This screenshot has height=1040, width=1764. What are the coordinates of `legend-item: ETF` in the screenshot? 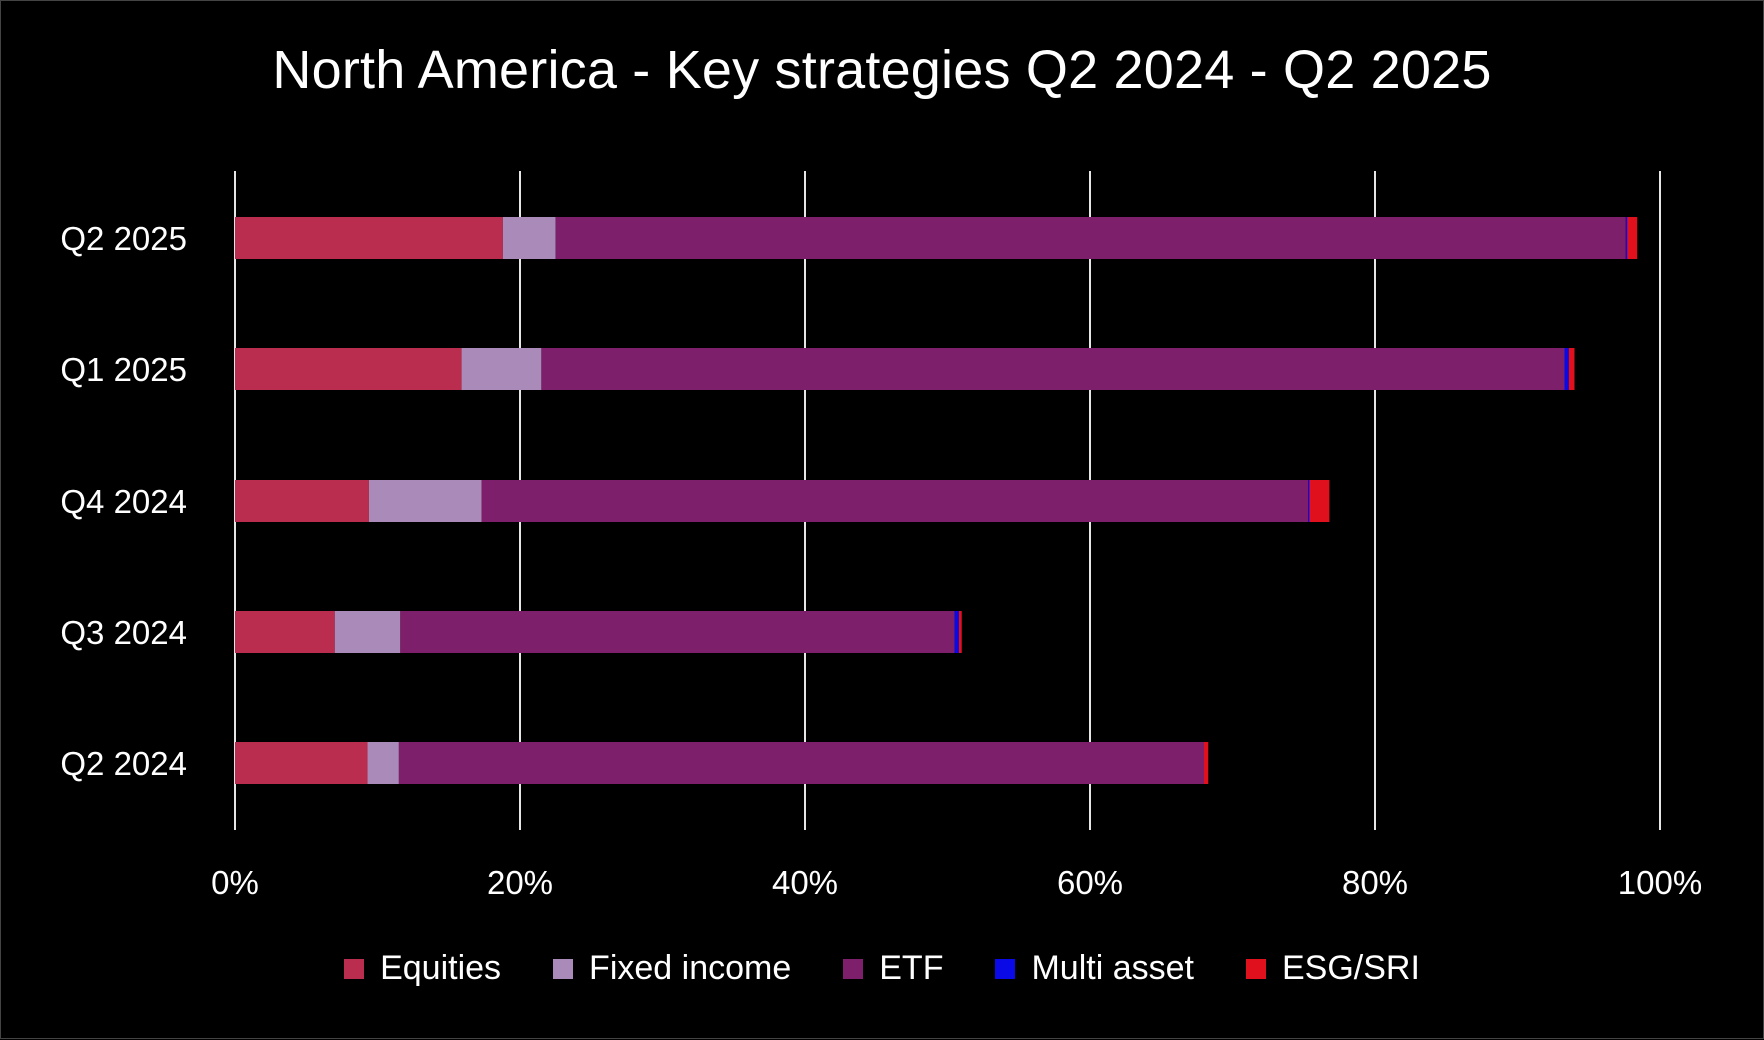 It's located at (893, 968).